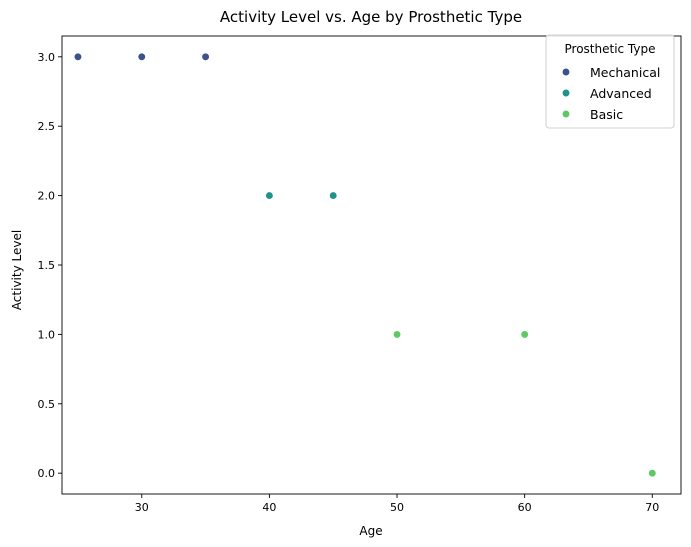 The height and width of the screenshot is (547, 691). What do you see at coordinates (625, 72) in the screenshot?
I see `legend-label-mechanical: Mechanical` at bounding box center [625, 72].